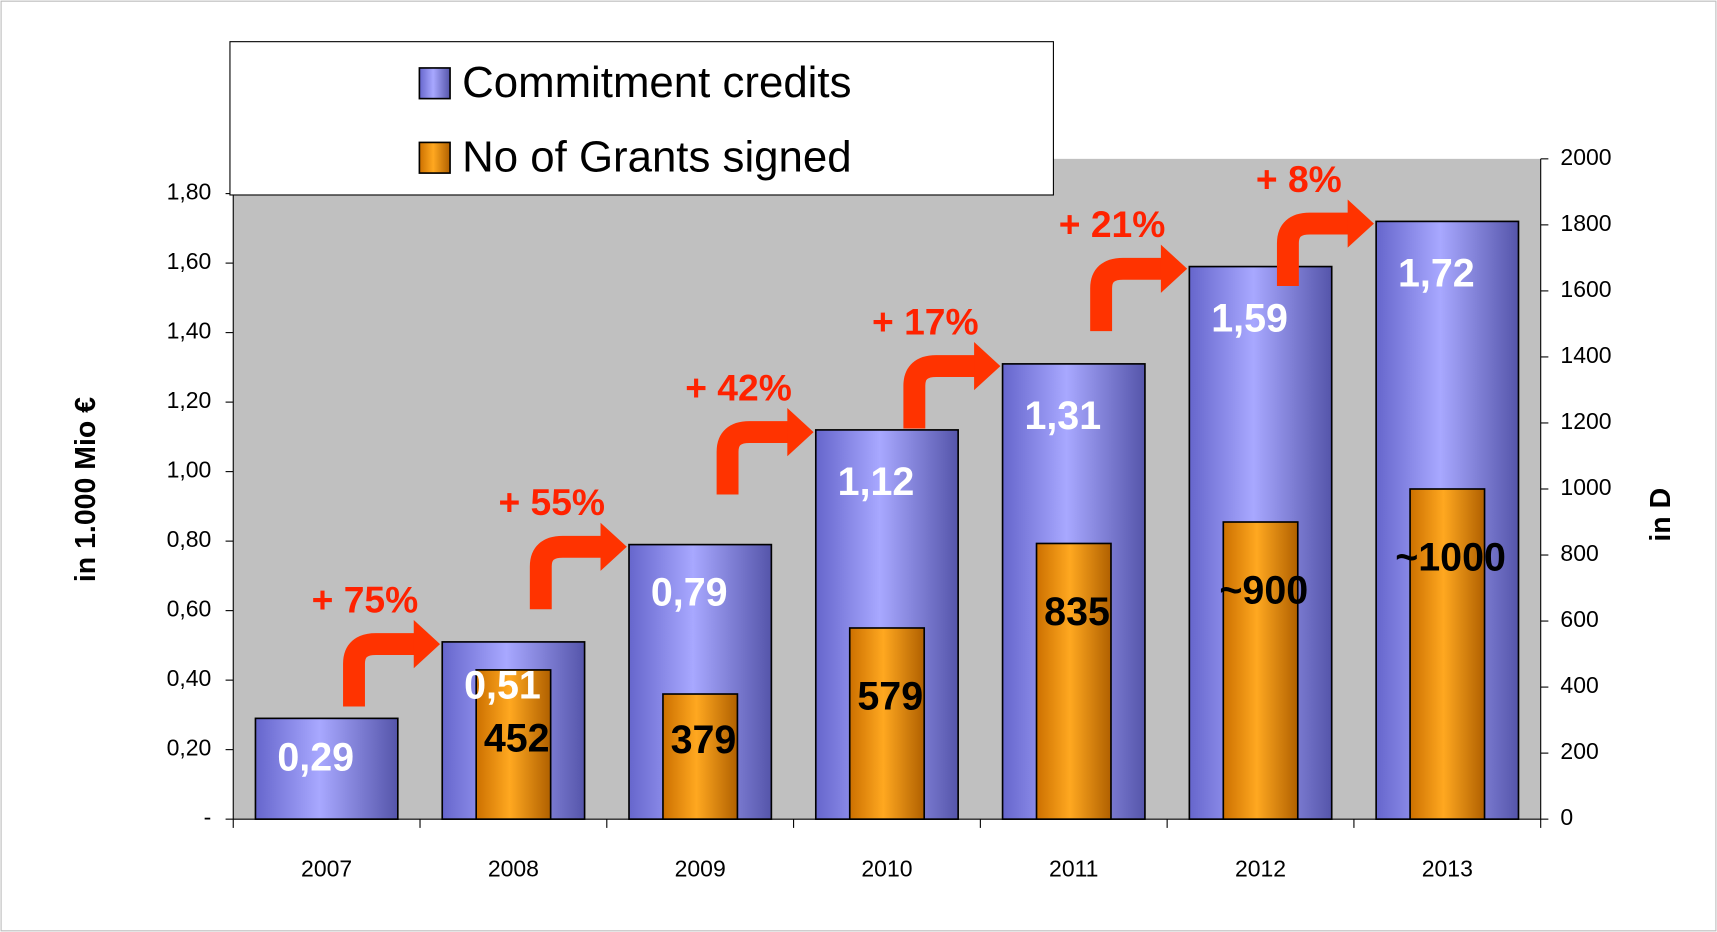 Image resolution: width=1717 pixels, height=932 pixels. Describe the element at coordinates (1249, 319) in the screenshot. I see `value-label: 1,59` at that location.